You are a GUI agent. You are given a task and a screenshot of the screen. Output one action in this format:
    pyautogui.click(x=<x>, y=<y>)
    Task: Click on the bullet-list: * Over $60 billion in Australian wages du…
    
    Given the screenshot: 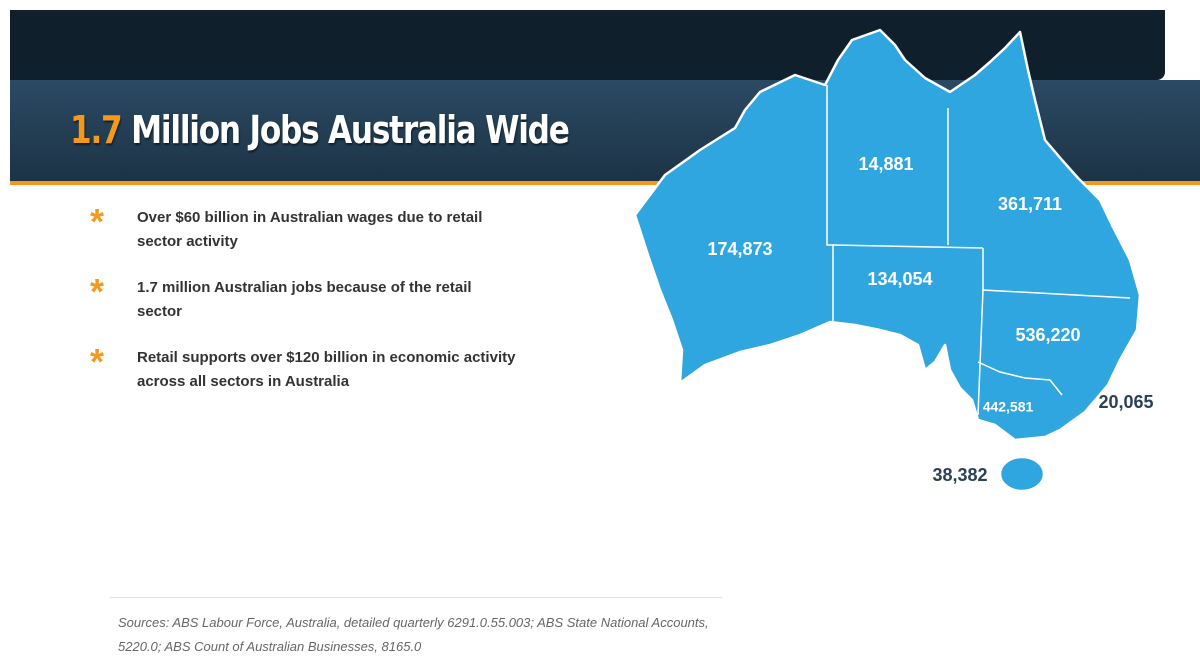 What is the action you would take?
    pyautogui.click(x=305, y=308)
    